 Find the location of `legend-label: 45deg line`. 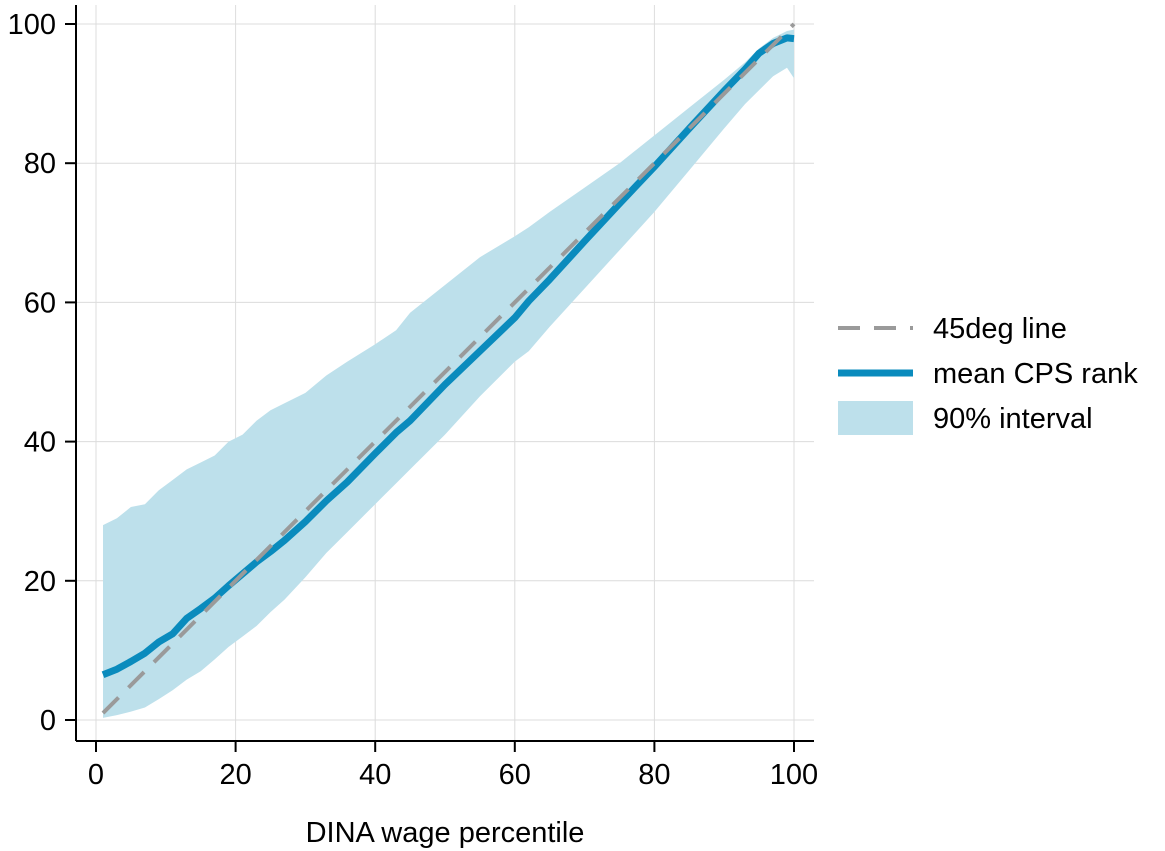

legend-label: 45deg line is located at coordinates (1000, 329).